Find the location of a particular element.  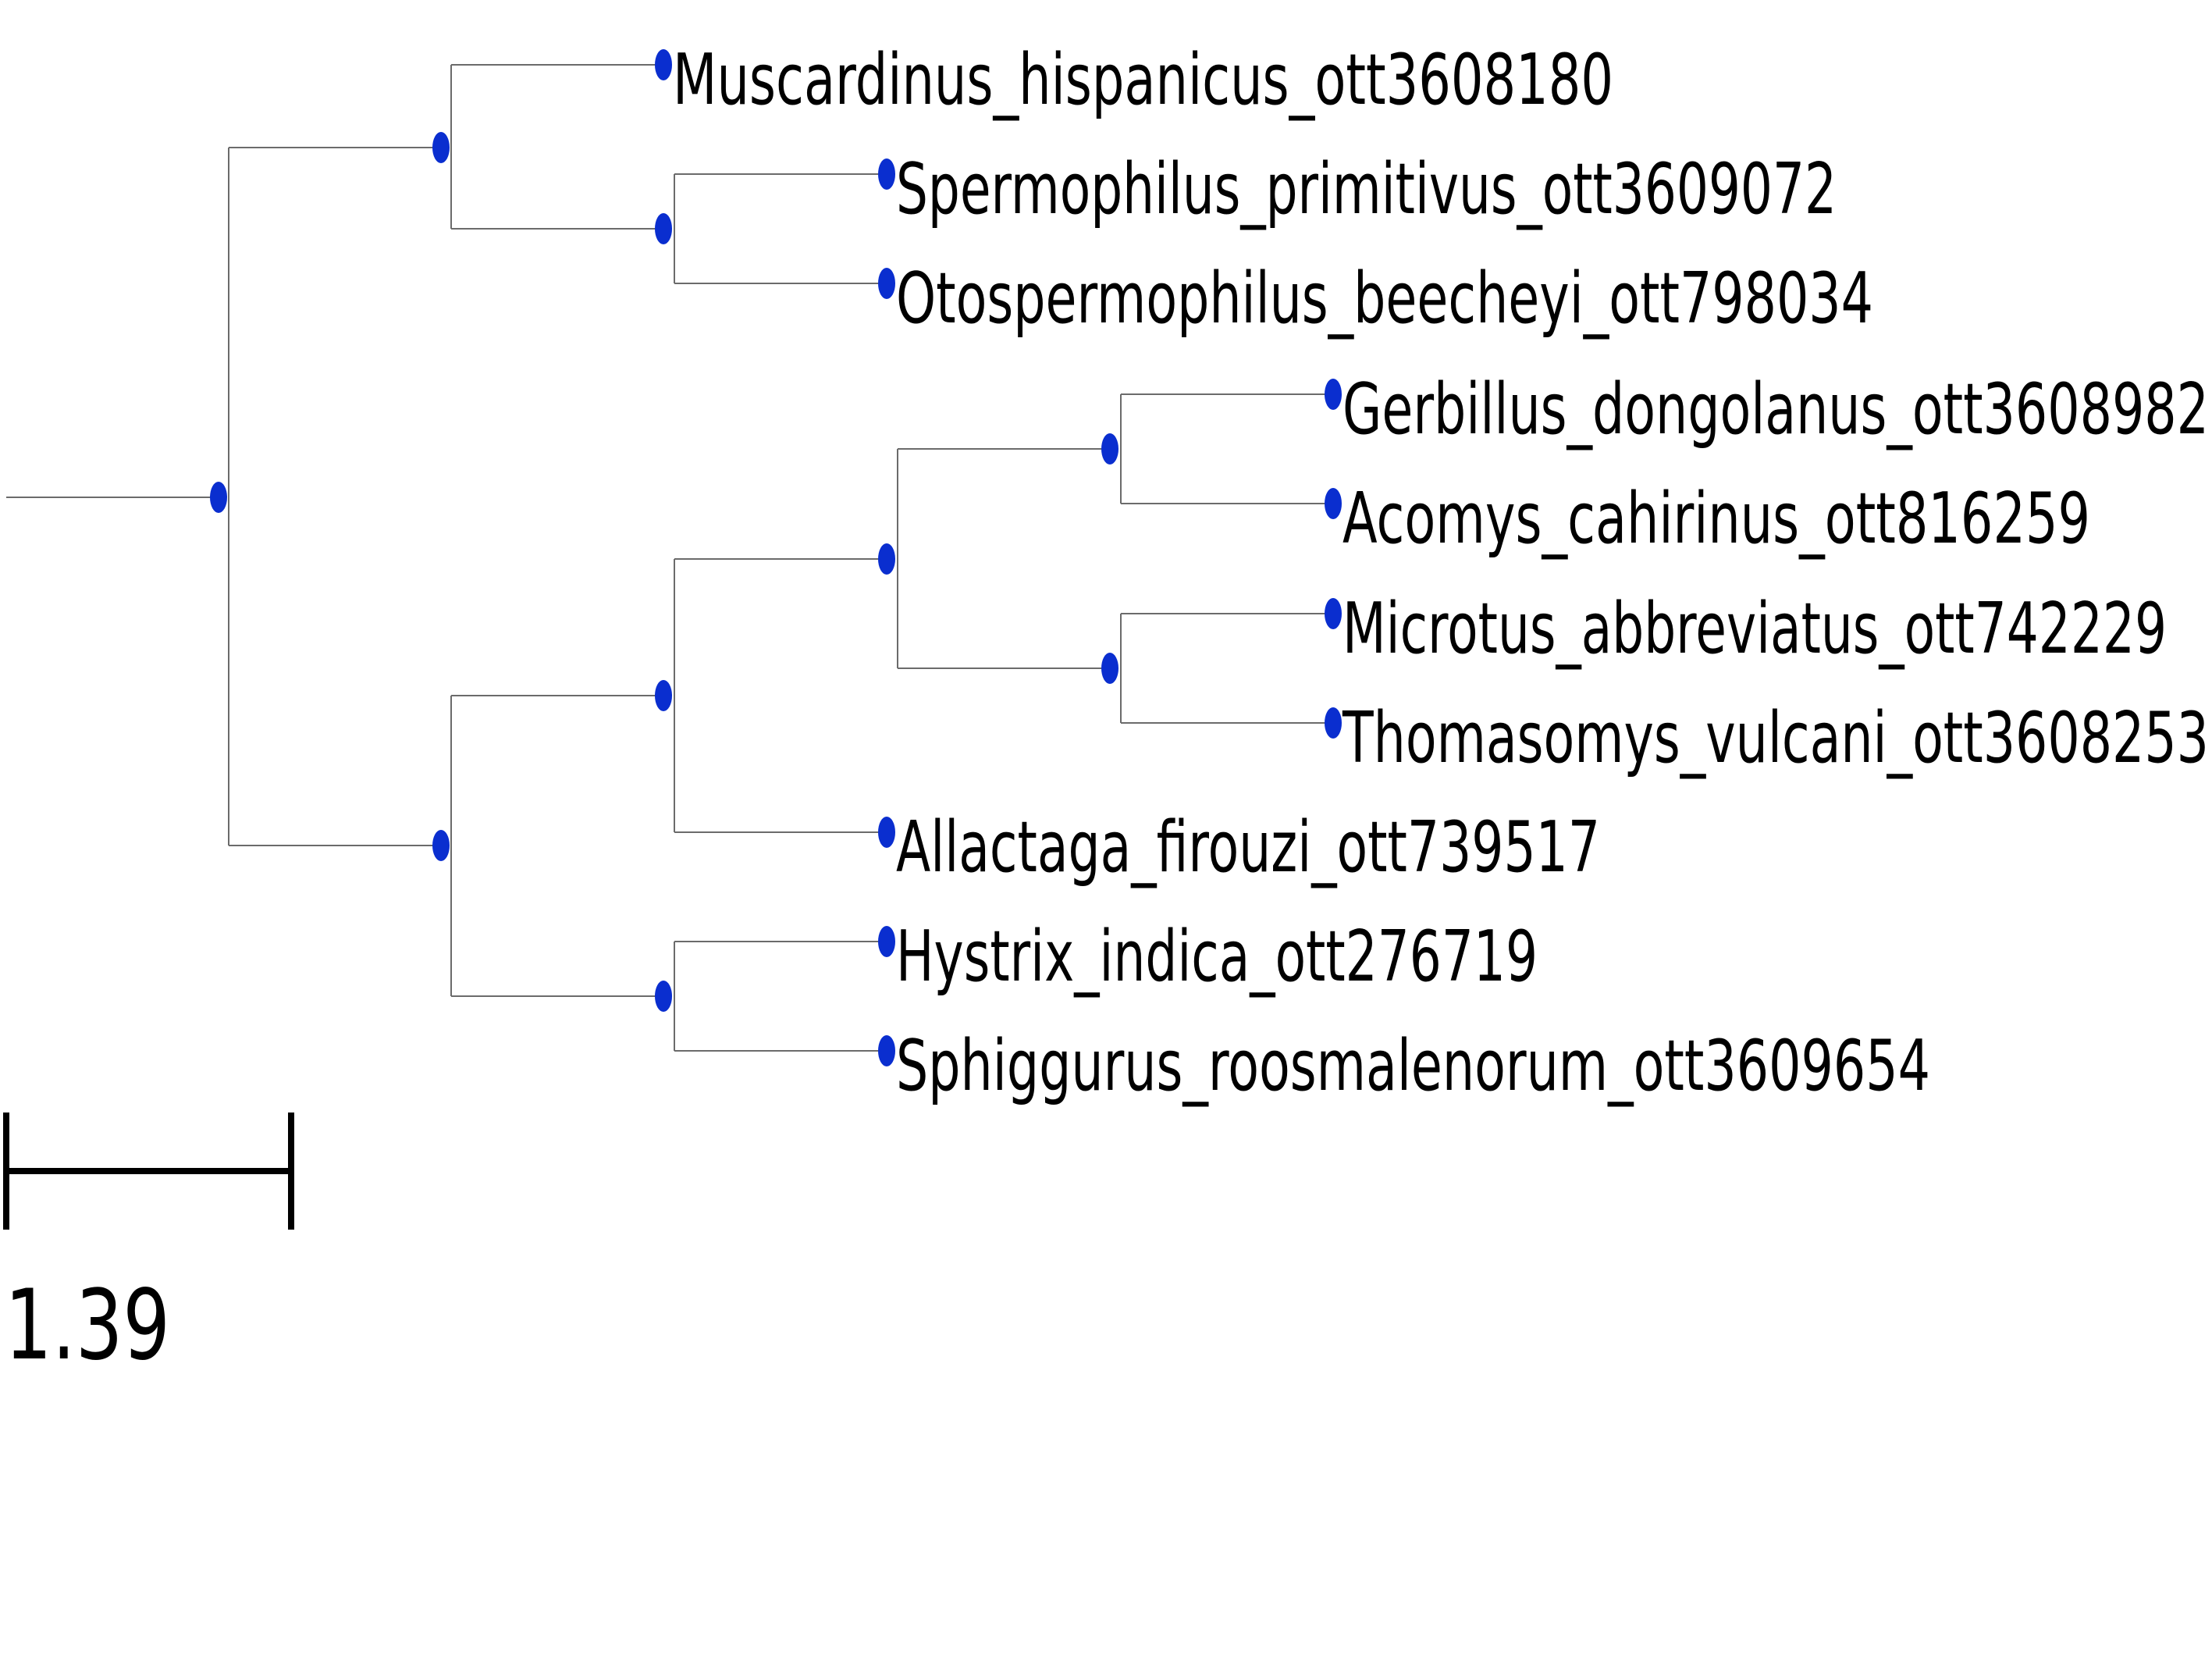

scale-bar-line is located at coordinates (149, 1171).